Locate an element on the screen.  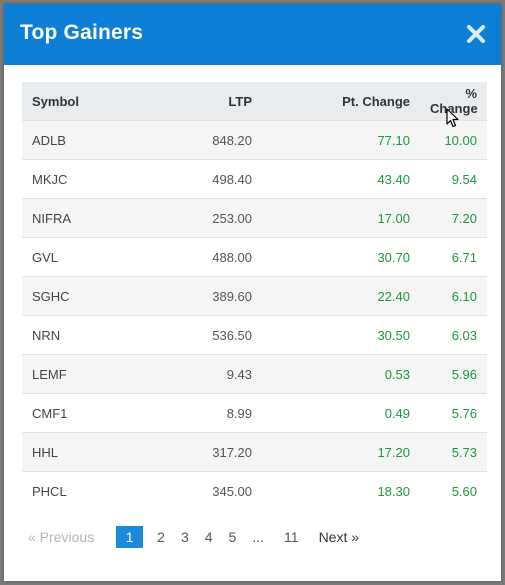
page-link-2: 2 is located at coordinates (161, 537).